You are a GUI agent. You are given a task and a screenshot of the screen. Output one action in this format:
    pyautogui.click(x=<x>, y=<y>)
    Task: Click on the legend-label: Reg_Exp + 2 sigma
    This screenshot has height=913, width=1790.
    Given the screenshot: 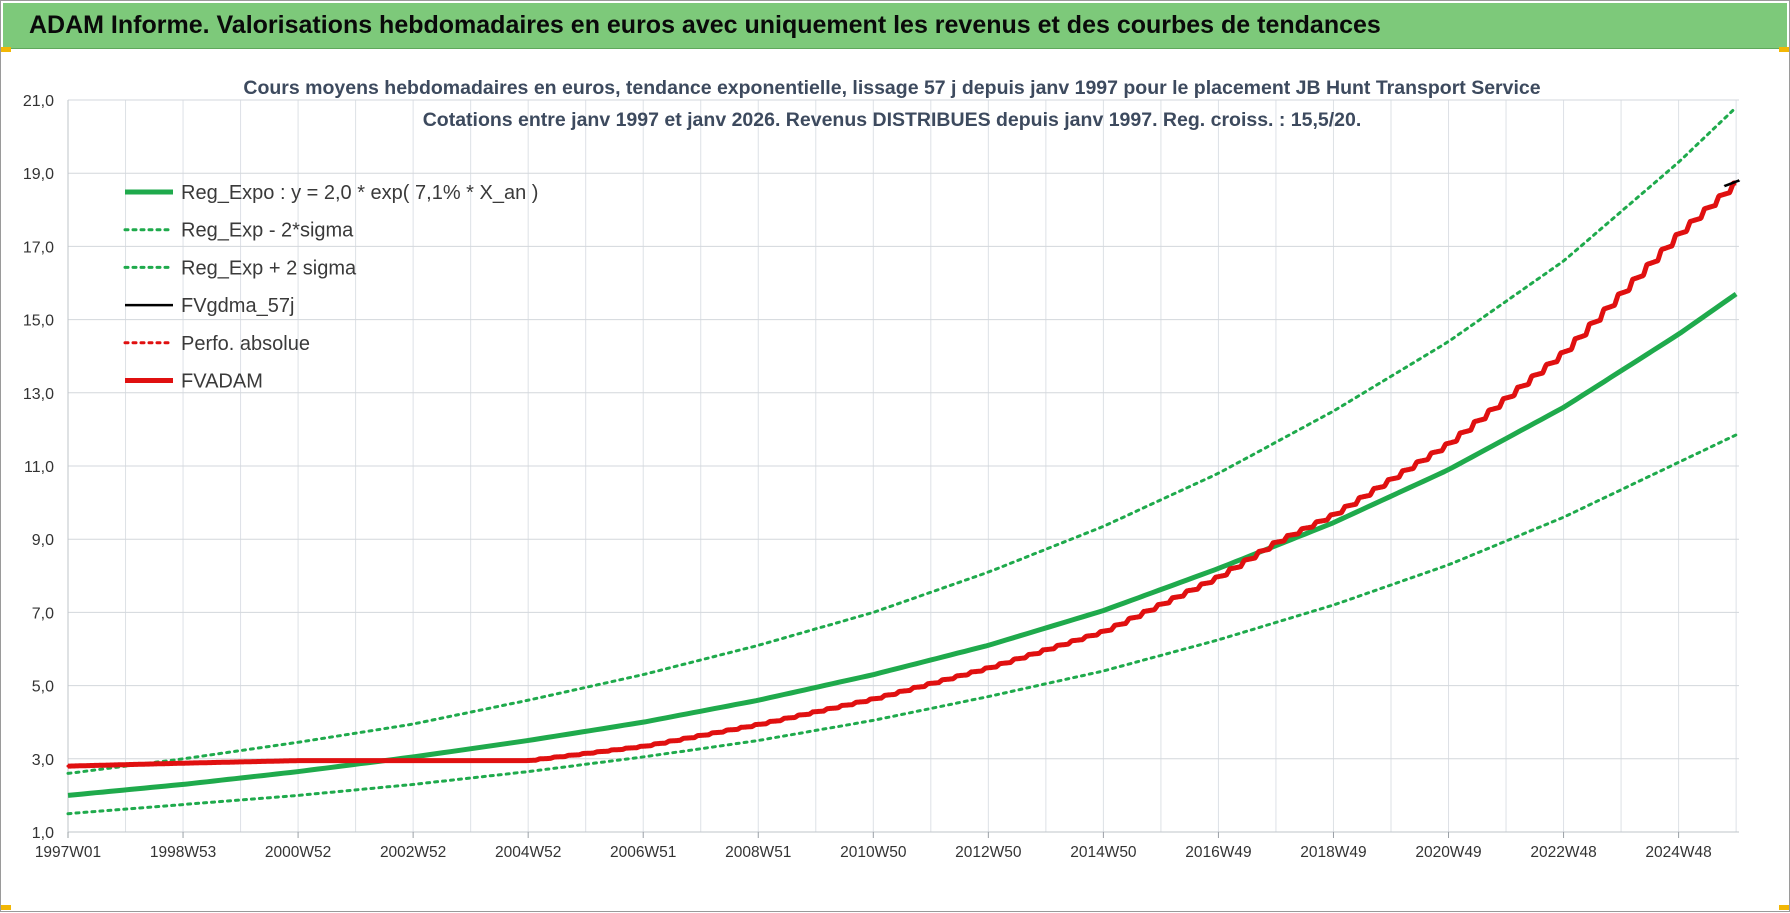 What is the action you would take?
    pyautogui.click(x=269, y=268)
    